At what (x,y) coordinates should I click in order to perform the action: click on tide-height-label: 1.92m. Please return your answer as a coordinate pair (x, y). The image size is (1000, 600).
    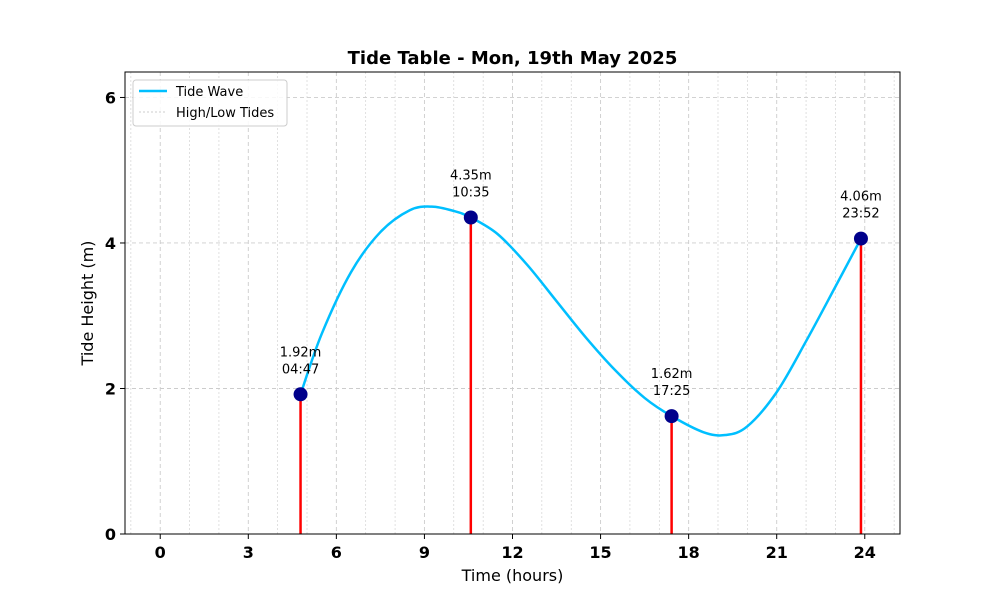
    Looking at the image, I should click on (301, 352).